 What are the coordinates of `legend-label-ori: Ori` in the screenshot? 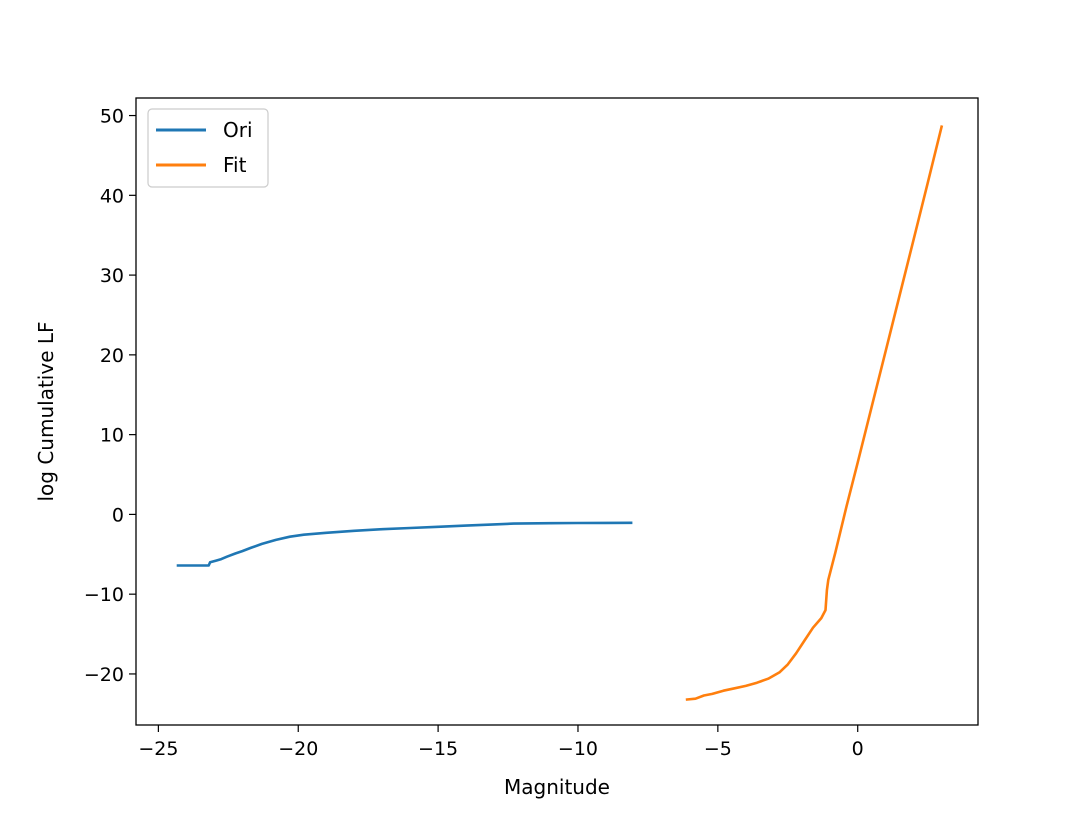 It's located at (238, 130).